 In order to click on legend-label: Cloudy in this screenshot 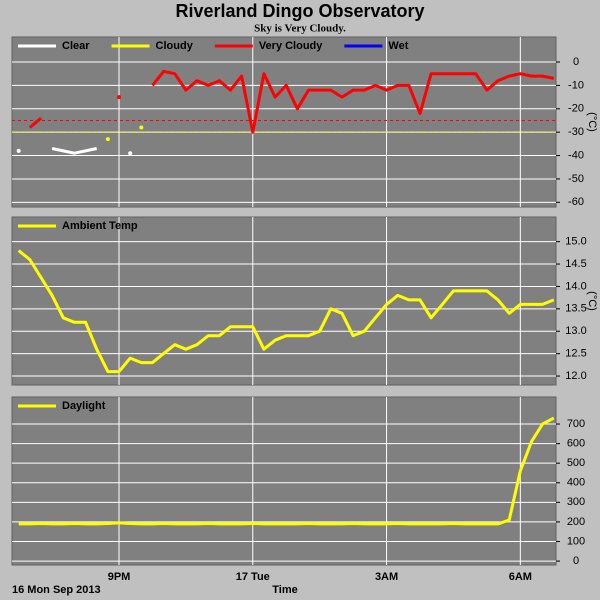, I will do `click(175, 46)`.